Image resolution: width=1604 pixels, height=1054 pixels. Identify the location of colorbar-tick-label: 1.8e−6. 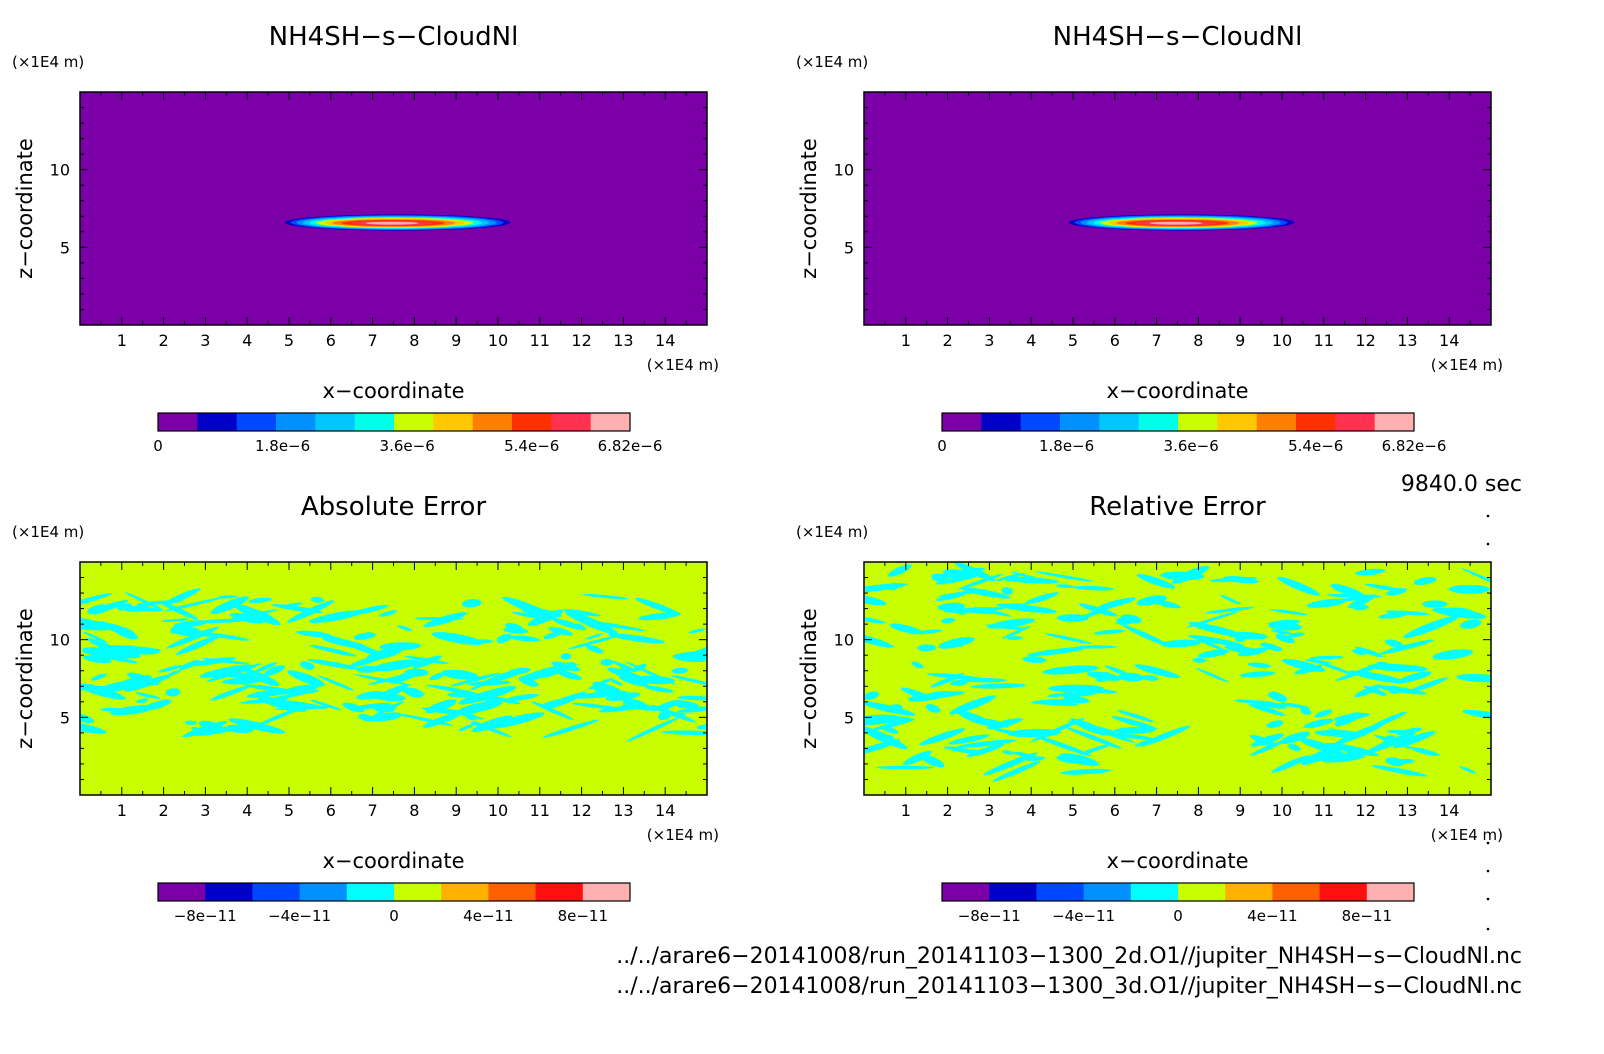
(1066, 446).